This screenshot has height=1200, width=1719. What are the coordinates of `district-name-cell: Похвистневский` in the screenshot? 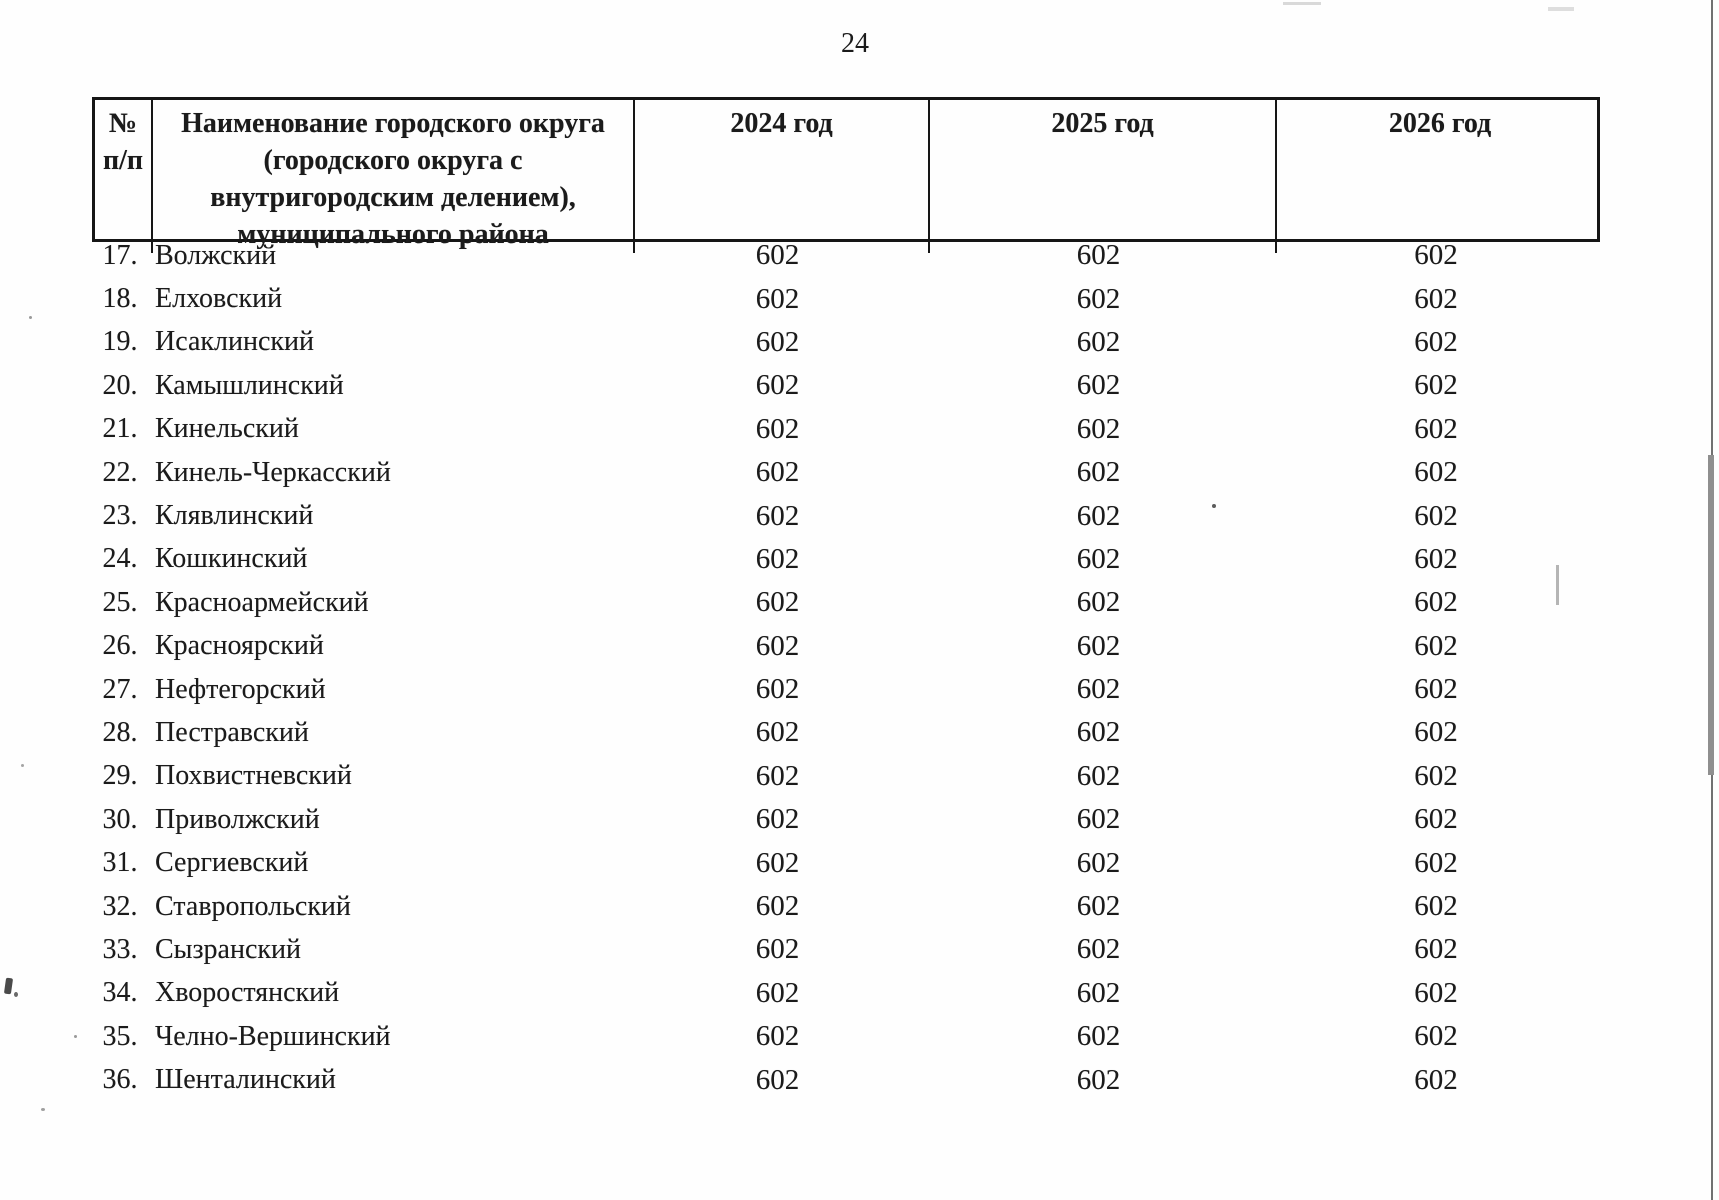 It's located at (253, 776).